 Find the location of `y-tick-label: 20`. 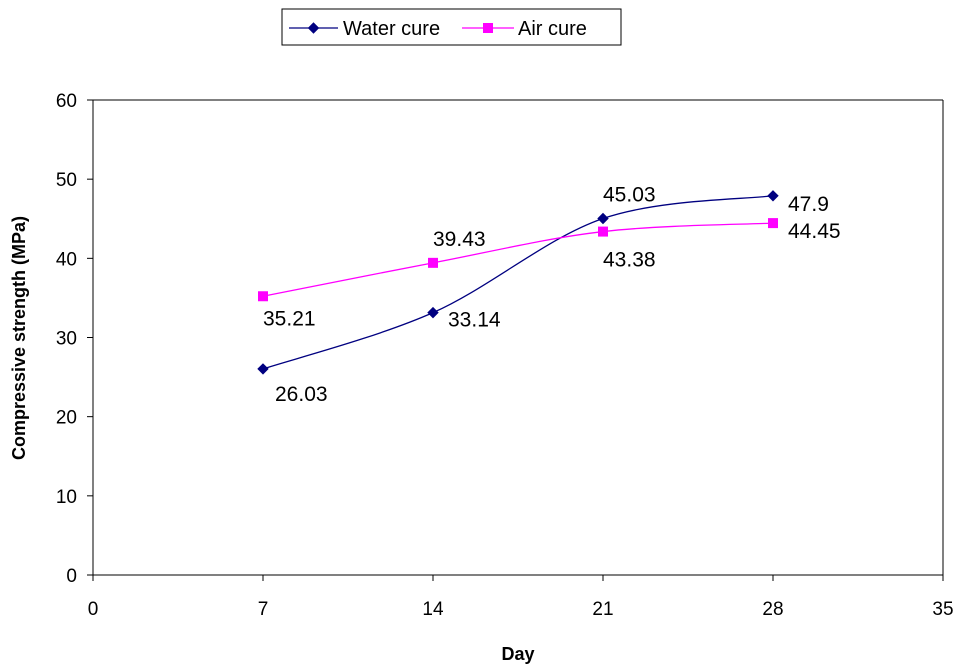

y-tick-label: 20 is located at coordinates (66, 418).